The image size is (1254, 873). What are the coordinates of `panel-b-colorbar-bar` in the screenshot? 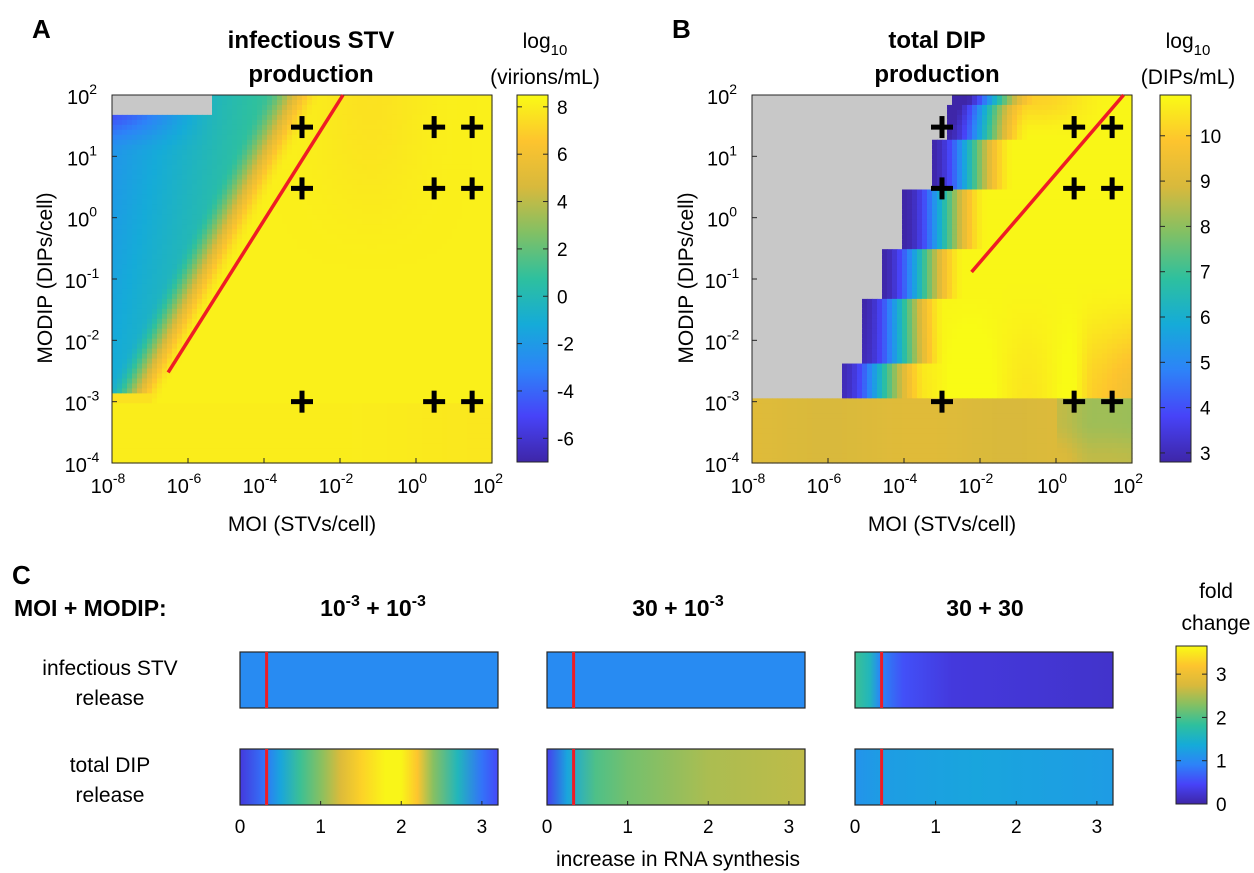 It's located at (1175, 278).